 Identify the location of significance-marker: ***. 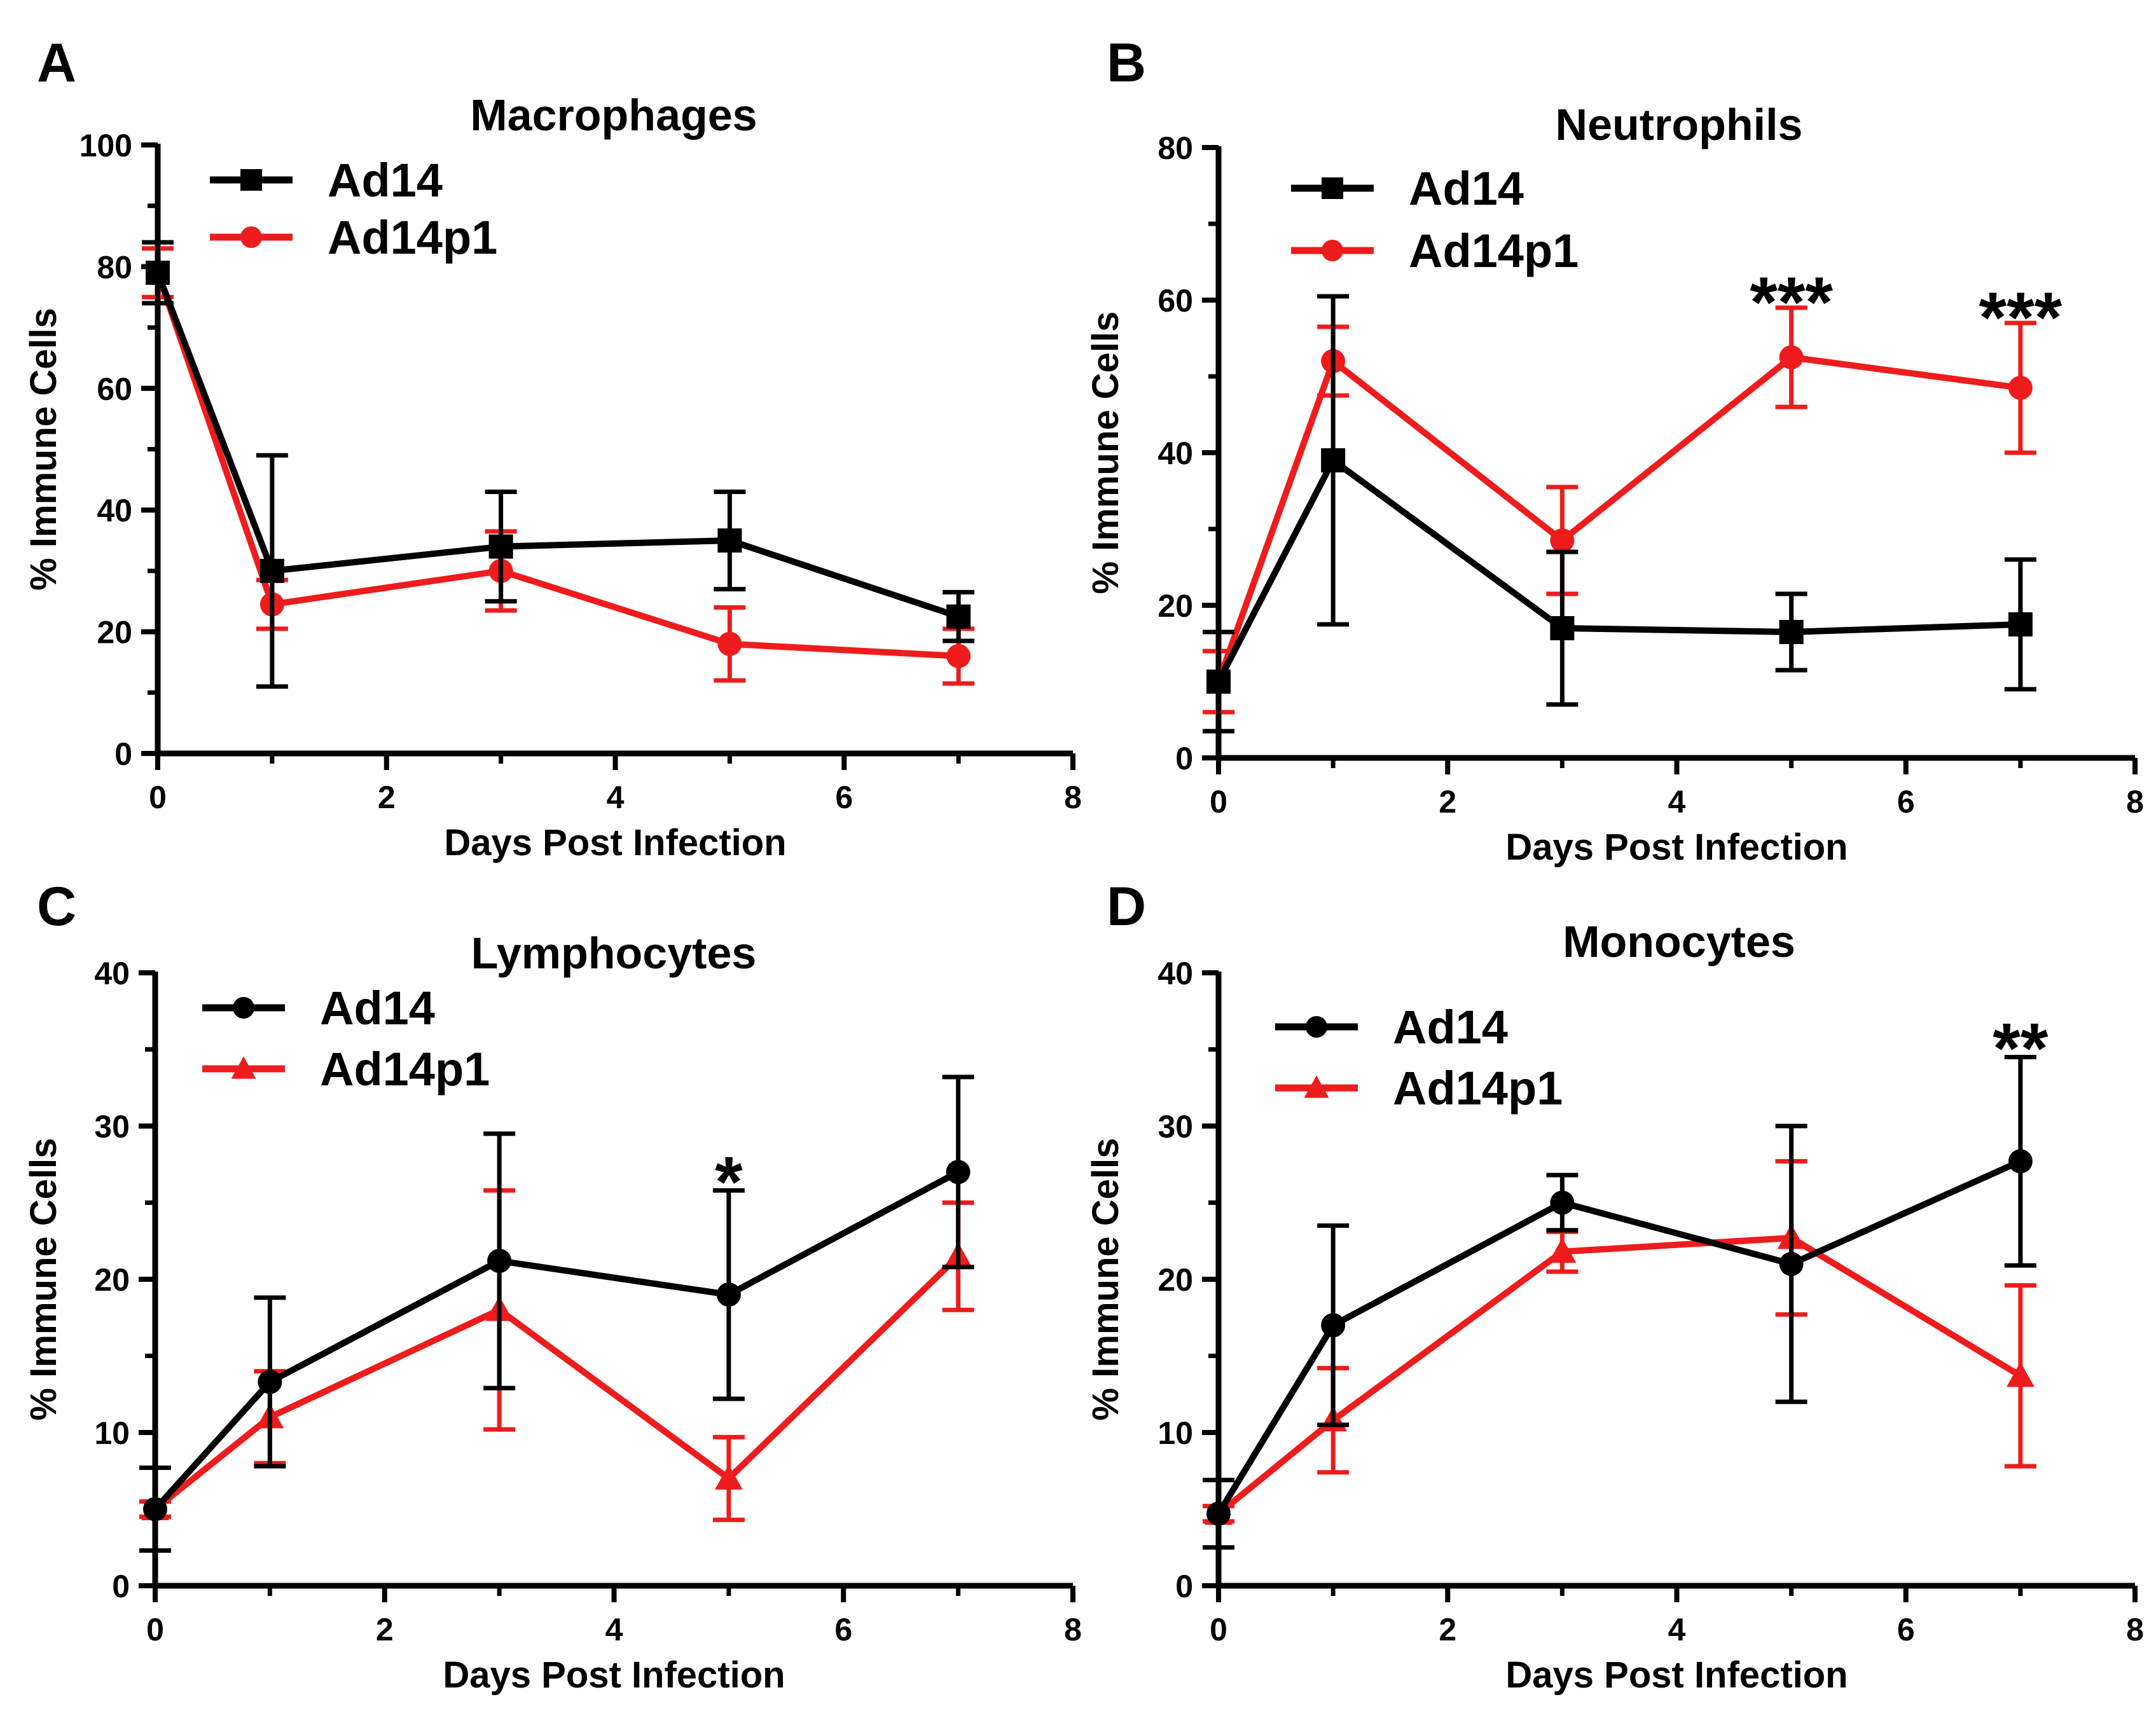
(1792, 302).